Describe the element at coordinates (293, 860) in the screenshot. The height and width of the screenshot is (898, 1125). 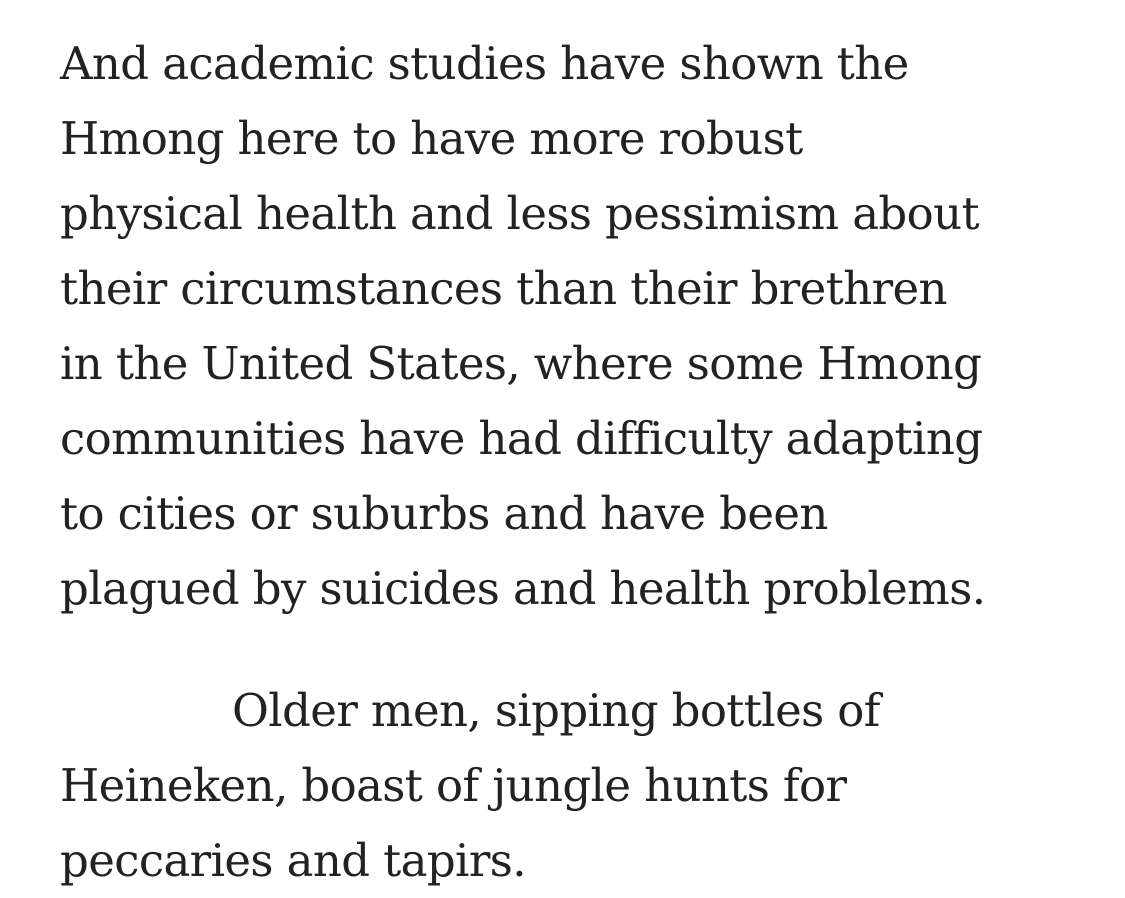
I see `text-line: peccaries and tapirs.` at that location.